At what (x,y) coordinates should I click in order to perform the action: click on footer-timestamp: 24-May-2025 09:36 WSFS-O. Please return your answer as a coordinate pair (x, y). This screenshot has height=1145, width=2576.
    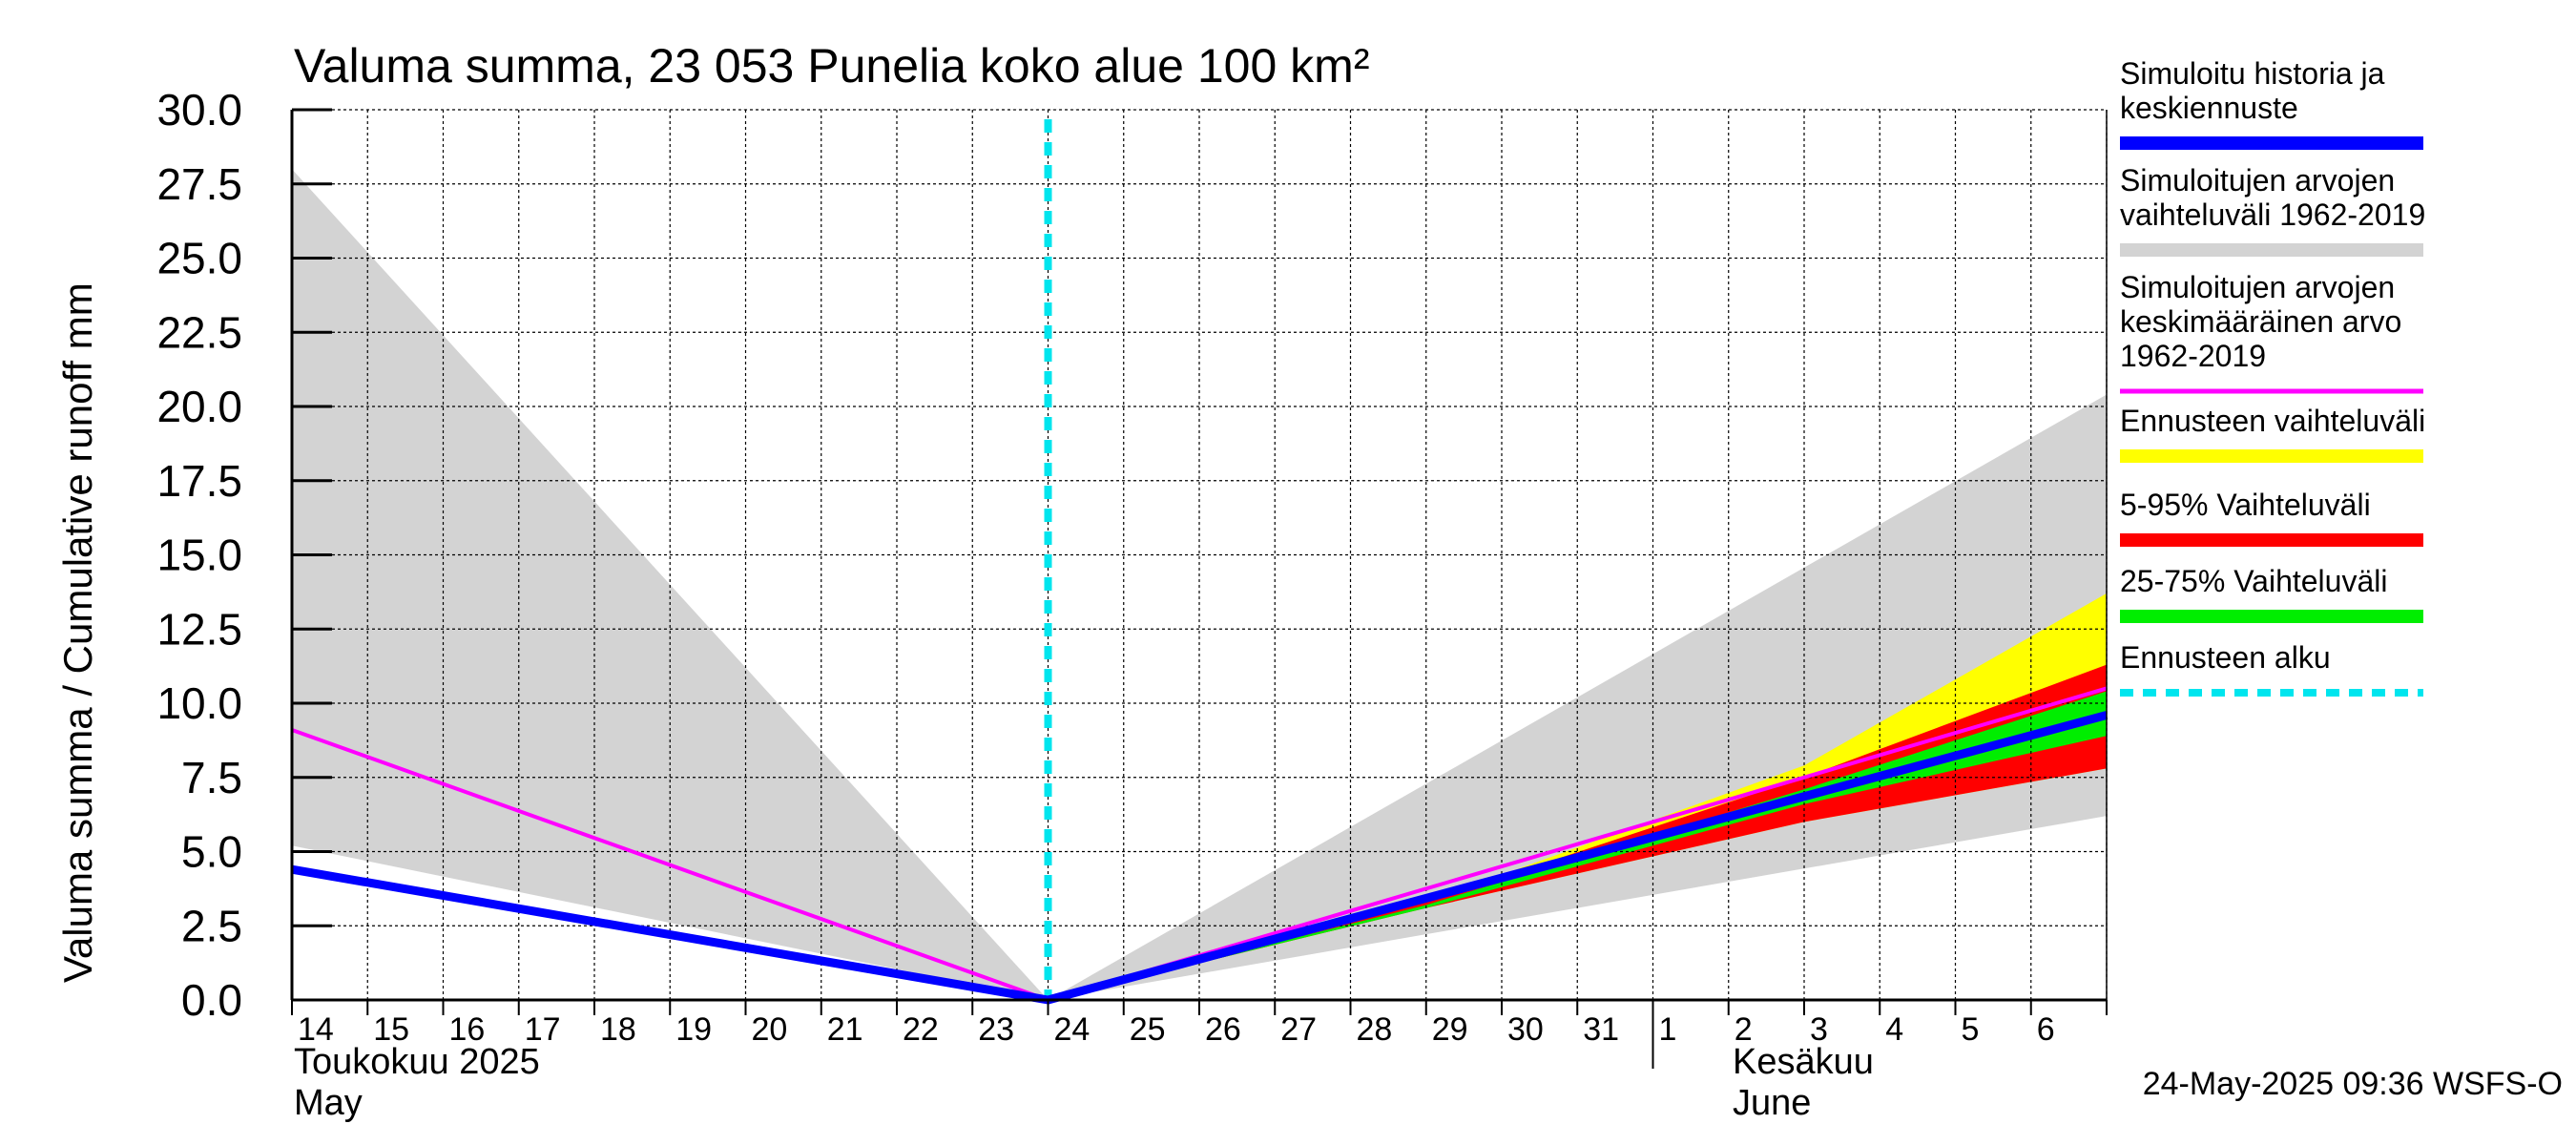
    Looking at the image, I should click on (2353, 1084).